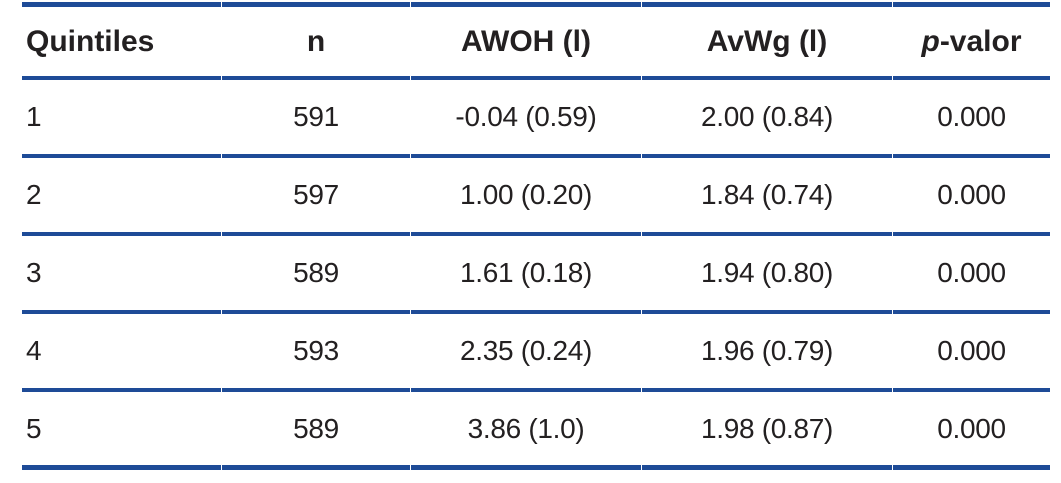 The width and height of the screenshot is (1061, 483). Describe the element at coordinates (526, 353) in the screenshot. I see `cell-awoh: 2.35 (0.24)` at that location.